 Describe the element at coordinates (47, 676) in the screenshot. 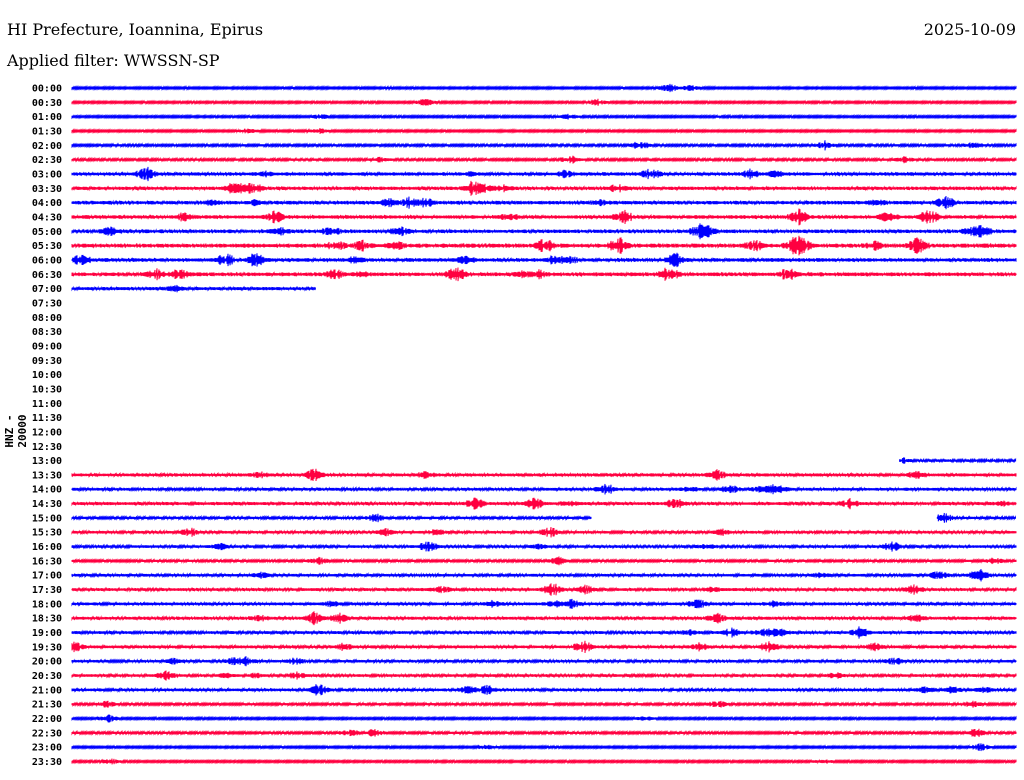

I see `row-time-label: 20:30` at that location.